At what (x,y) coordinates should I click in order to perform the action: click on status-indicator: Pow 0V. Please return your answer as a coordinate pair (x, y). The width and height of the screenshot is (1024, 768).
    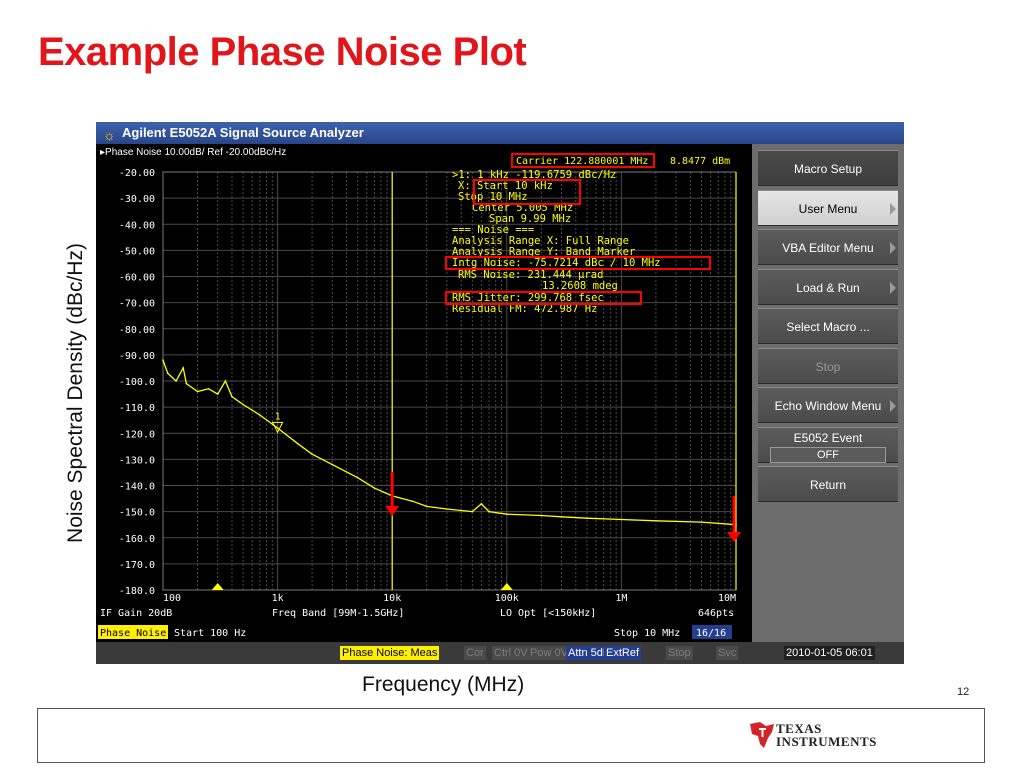
    Looking at the image, I should click on (549, 653).